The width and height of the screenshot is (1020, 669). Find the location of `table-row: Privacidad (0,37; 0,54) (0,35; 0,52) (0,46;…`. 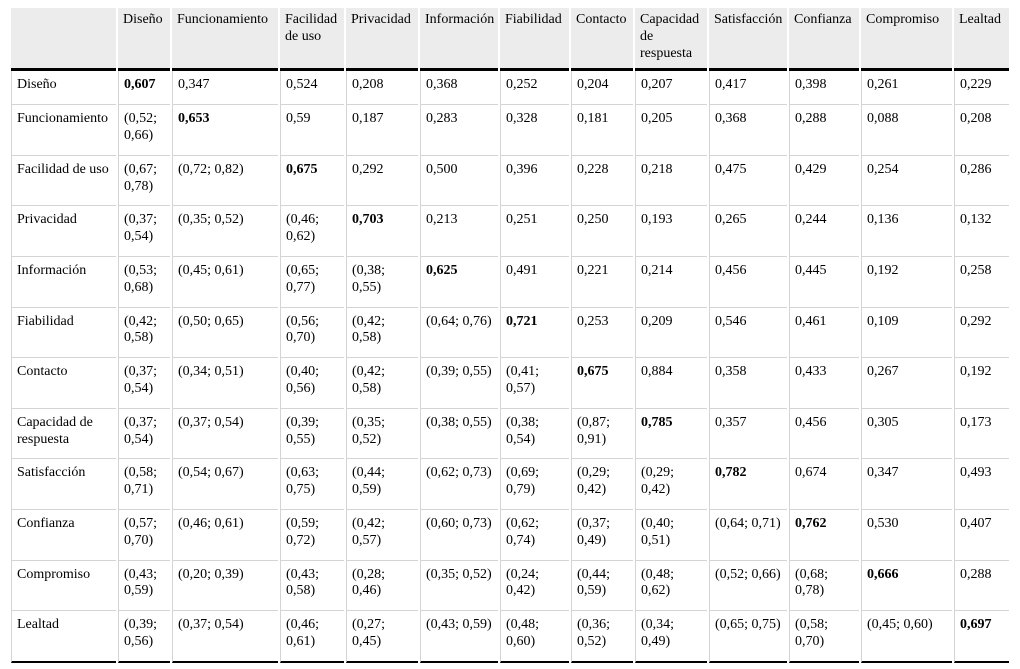

table-row: Privacidad (0,37; 0,54) (0,35; 0,52) (0,46;… is located at coordinates (510, 231).